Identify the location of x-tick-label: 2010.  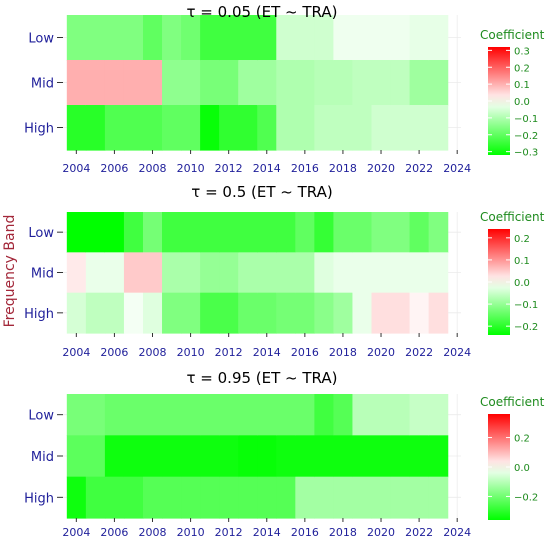
(191, 352).